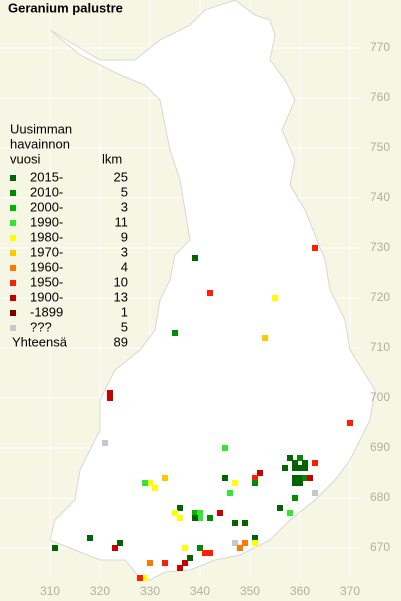  Describe the element at coordinates (41, 128) in the screenshot. I see `legend-heading: Uusimman` at that location.